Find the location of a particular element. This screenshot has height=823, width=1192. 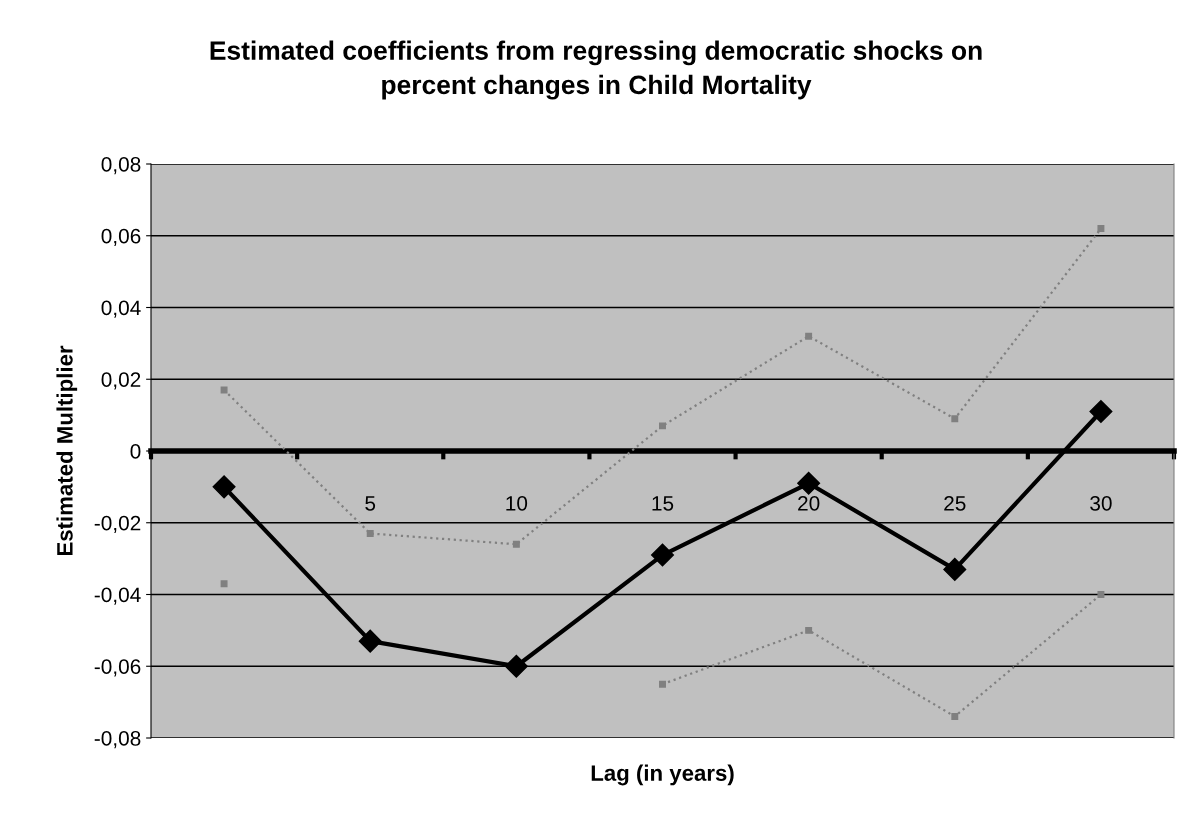

x-tick-label: 15 is located at coordinates (663, 503).